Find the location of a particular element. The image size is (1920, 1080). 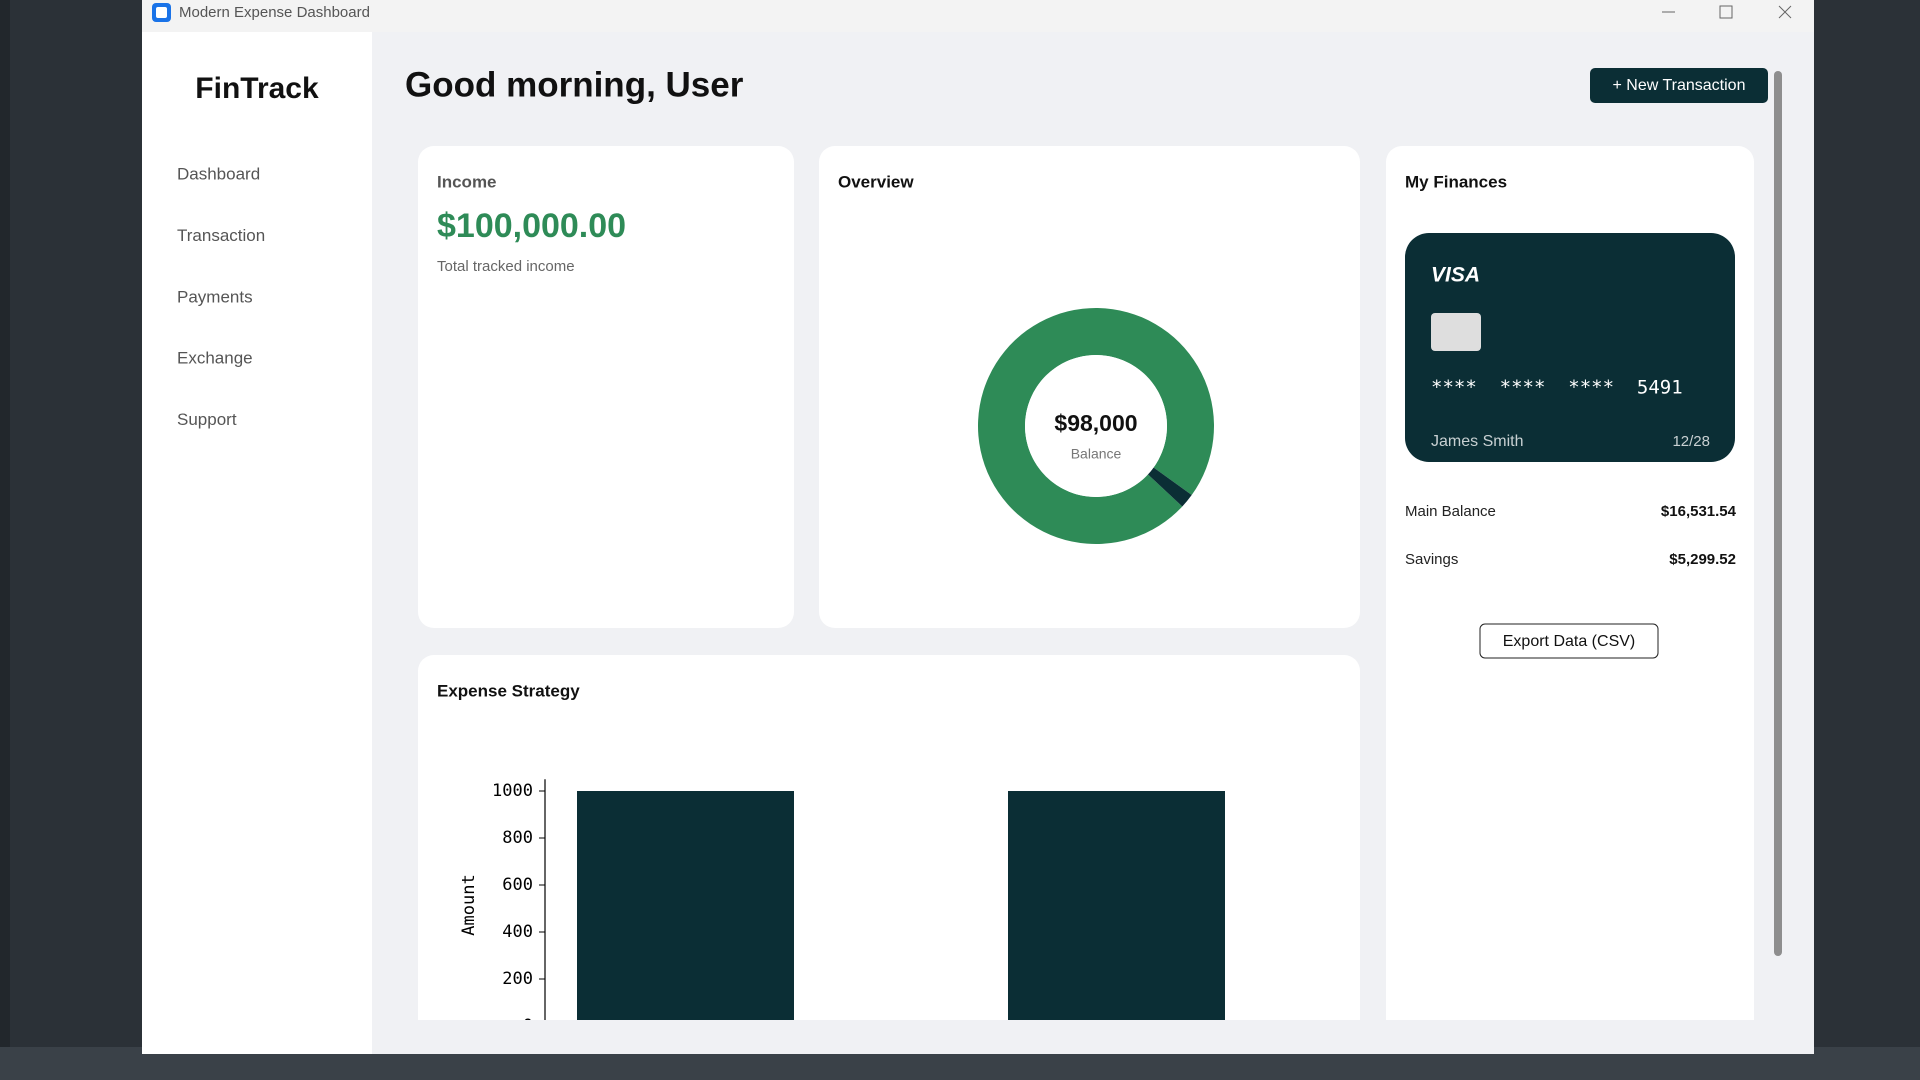

y-tick-label: 0 is located at coordinates (528, 1026).